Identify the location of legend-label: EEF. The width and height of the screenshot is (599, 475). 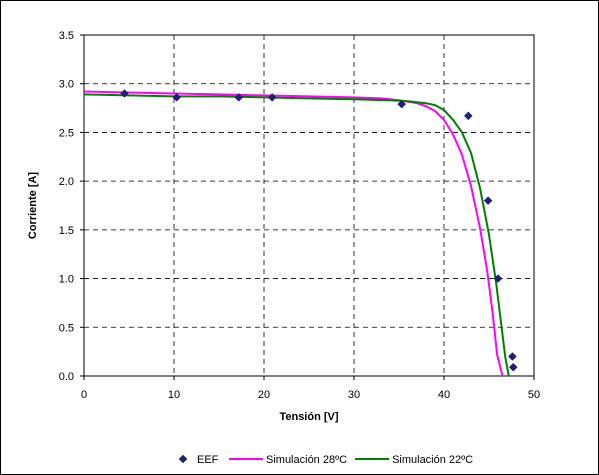
(208, 460).